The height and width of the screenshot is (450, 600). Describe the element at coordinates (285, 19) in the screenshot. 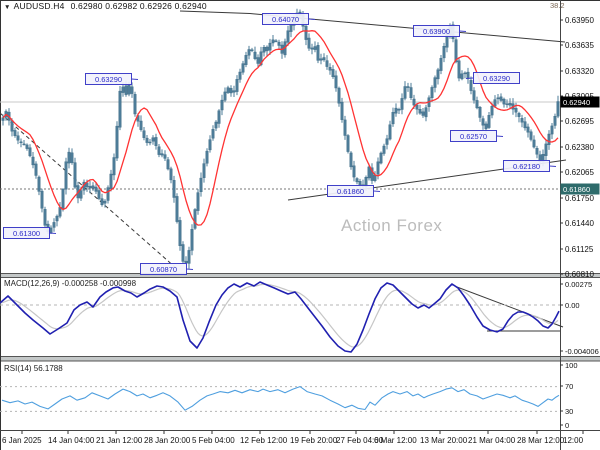

I see `svg-text: 0.64070` at that location.